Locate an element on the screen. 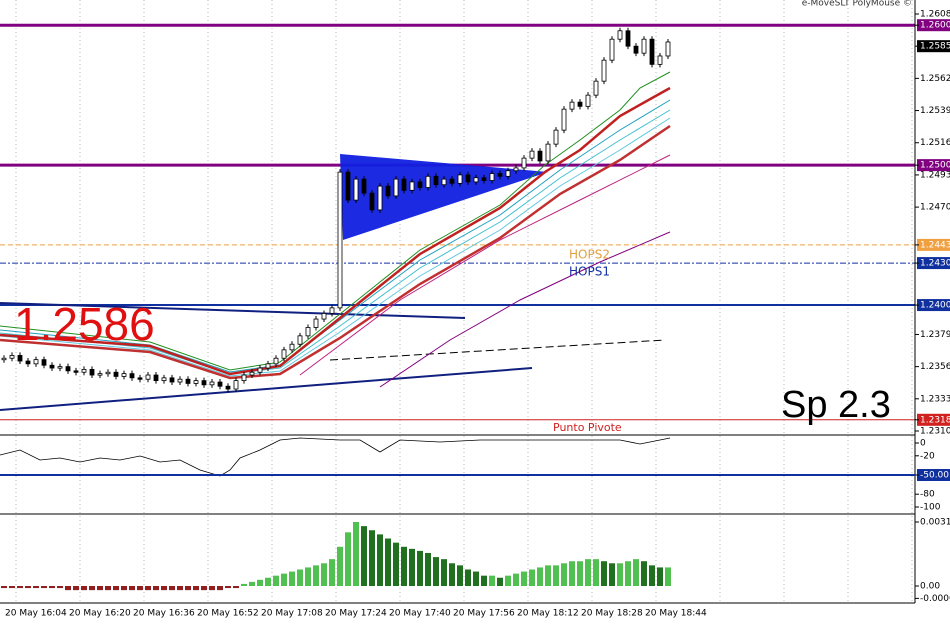 The width and height of the screenshot is (950, 624). time-label: 20 May 16:20 is located at coordinates (100, 614).